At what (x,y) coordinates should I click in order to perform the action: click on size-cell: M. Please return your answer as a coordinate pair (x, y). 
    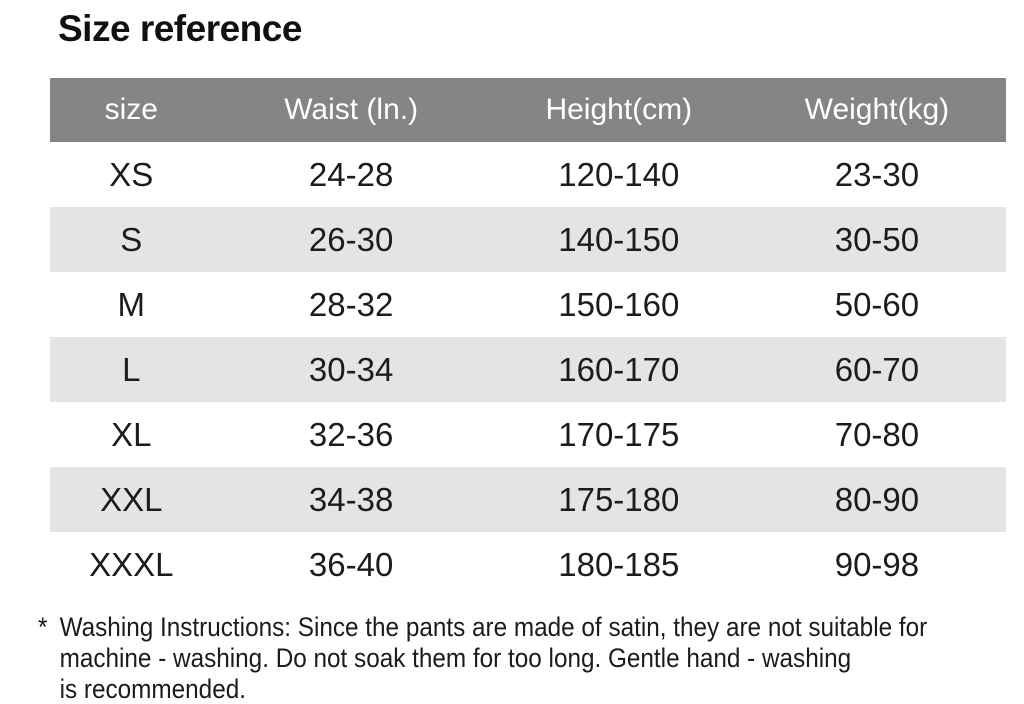
    Looking at the image, I should click on (131, 304).